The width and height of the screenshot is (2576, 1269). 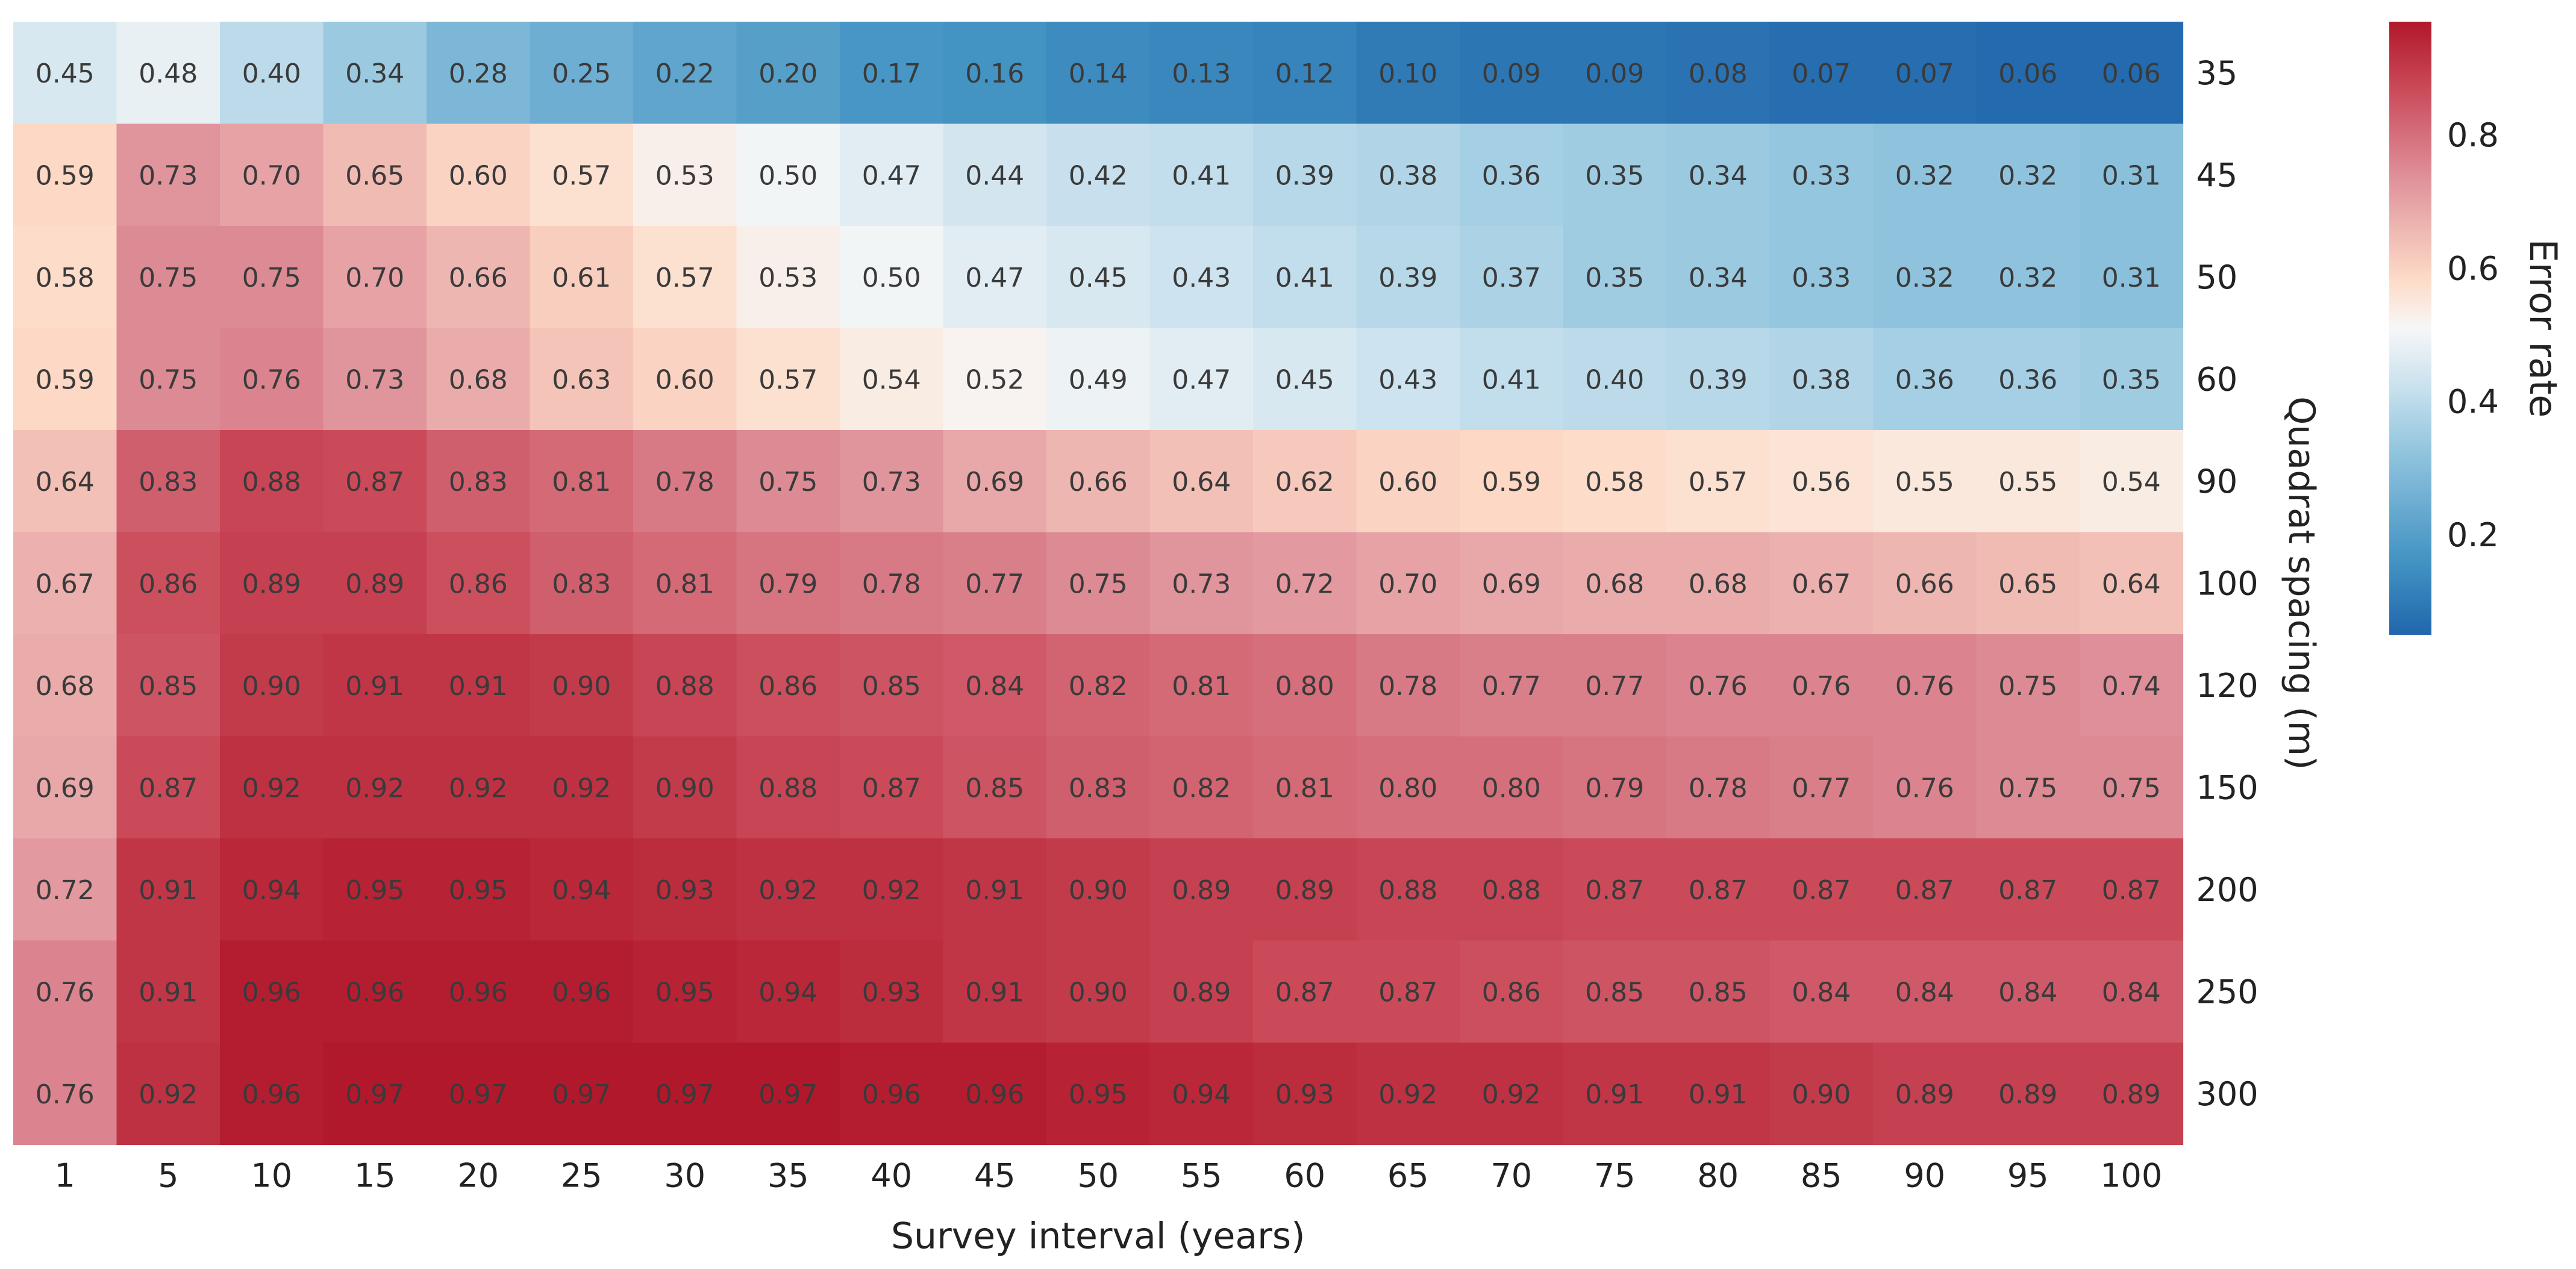 I want to click on cell-value-label: 0.38, so click(x=1408, y=175).